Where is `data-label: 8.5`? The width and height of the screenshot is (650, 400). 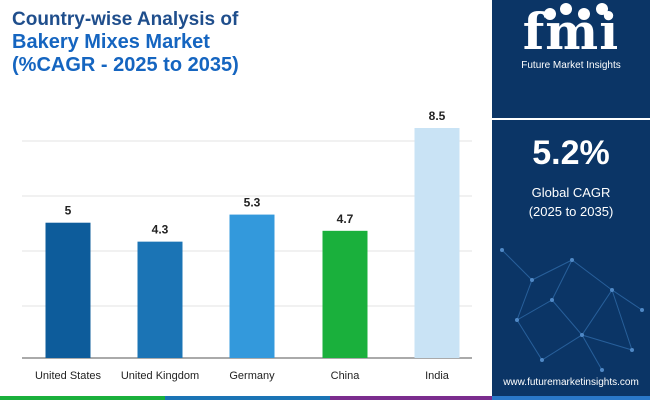 data-label: 8.5 is located at coordinates (437, 116).